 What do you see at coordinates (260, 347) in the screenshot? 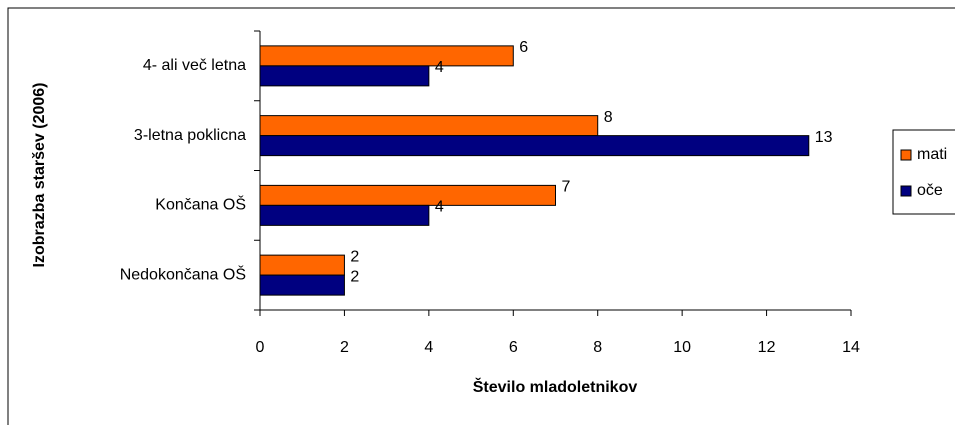
I see `x-tick-label: 0` at bounding box center [260, 347].